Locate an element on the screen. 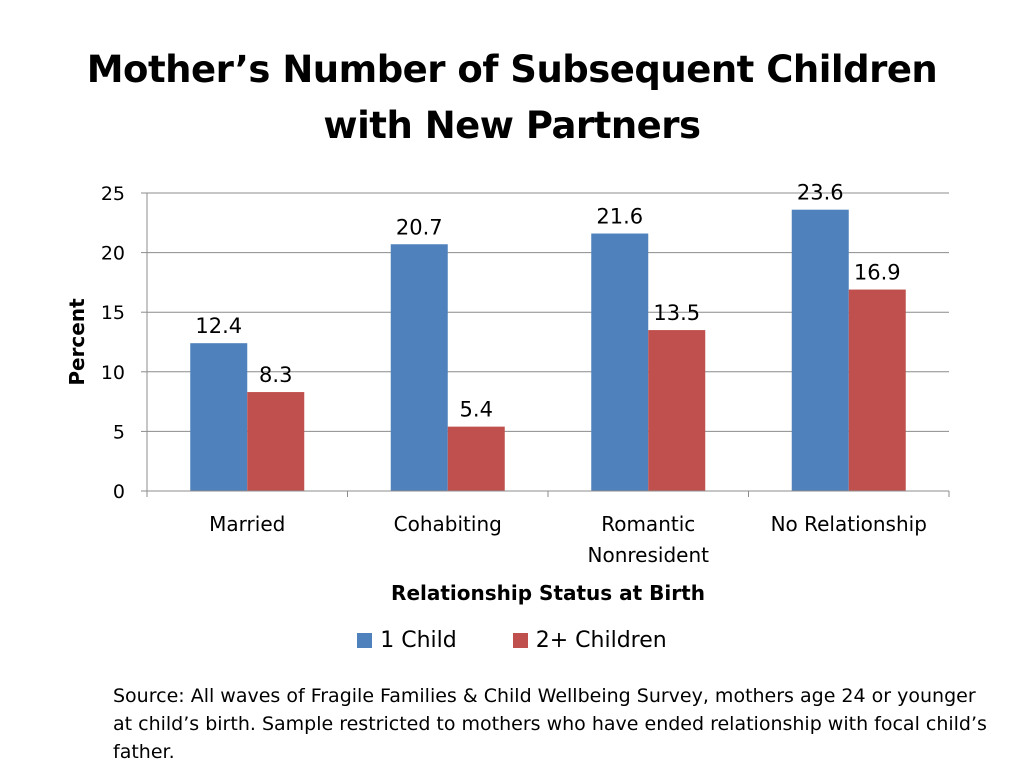  bar-cohabiting-2-children is located at coordinates (476, 458).